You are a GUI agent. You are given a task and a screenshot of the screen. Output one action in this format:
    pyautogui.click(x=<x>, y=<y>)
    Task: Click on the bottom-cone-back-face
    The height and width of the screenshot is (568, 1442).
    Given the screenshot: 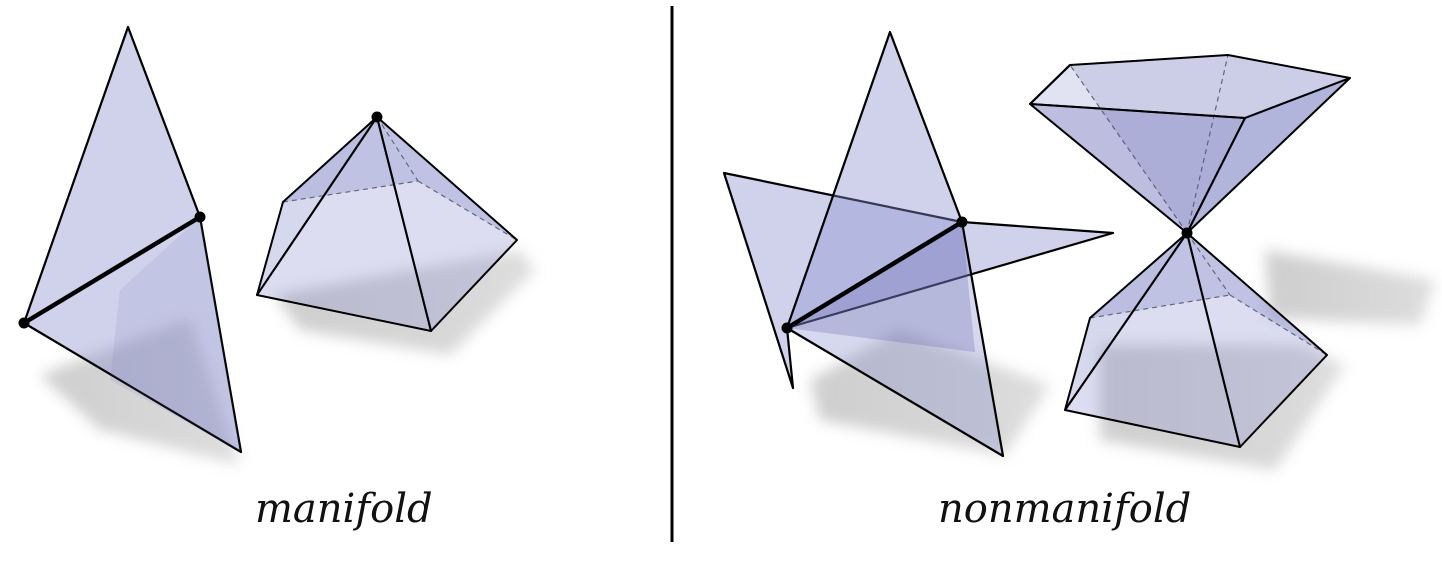 What is the action you would take?
    pyautogui.click(x=1160, y=275)
    